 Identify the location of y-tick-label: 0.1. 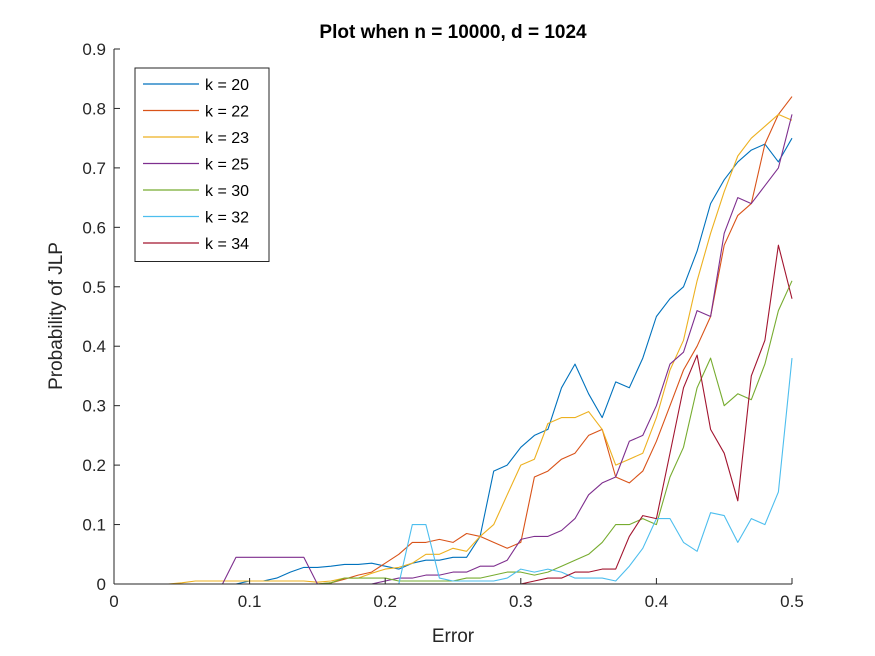
(94, 525).